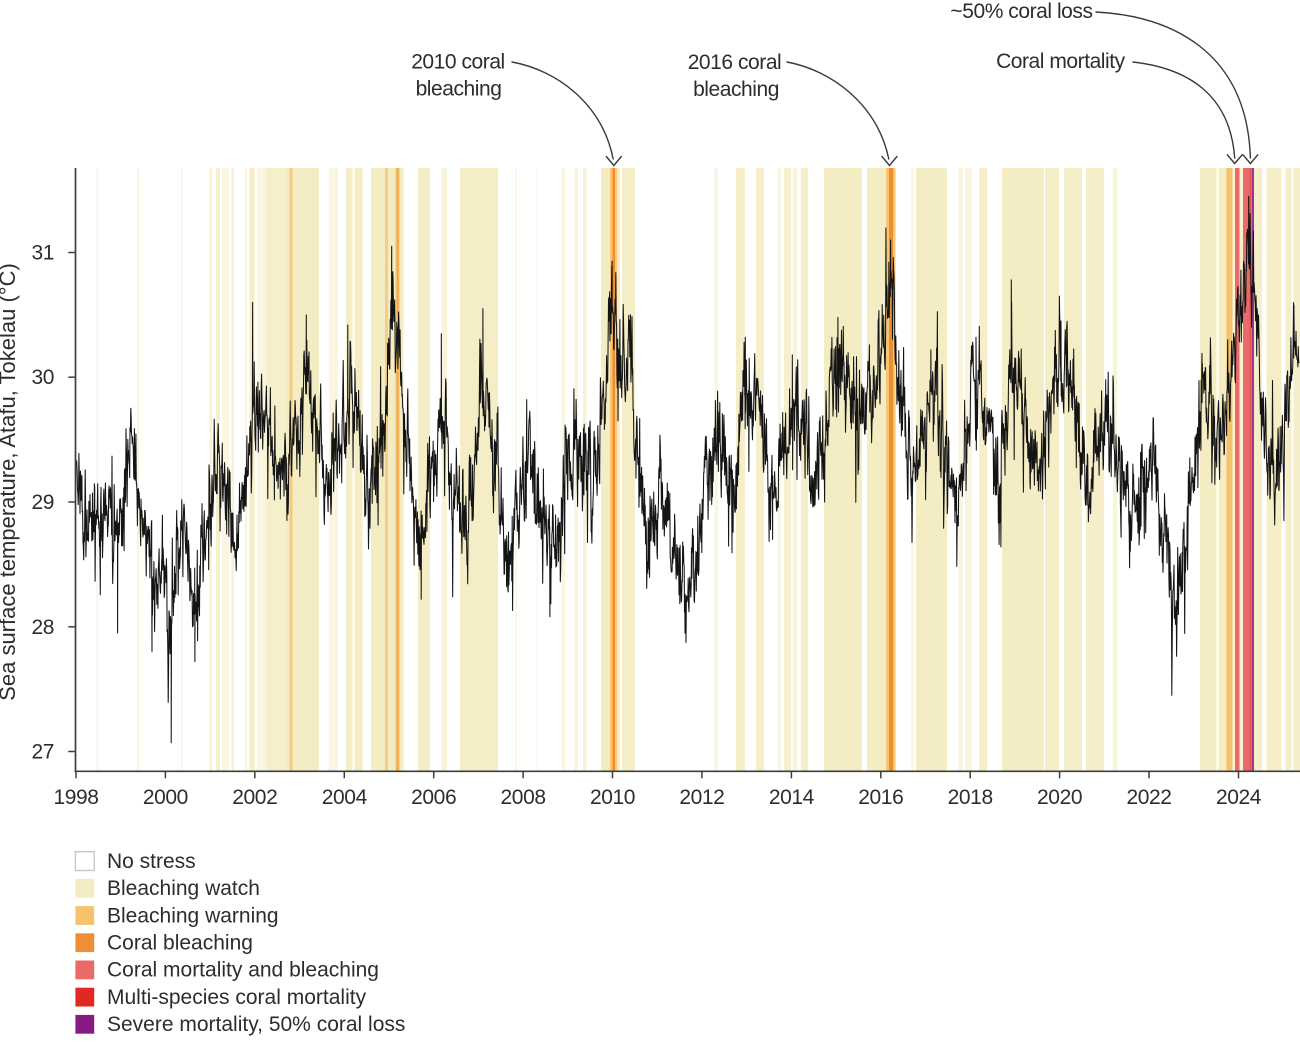 Image resolution: width=1300 pixels, height=1044 pixels. I want to click on svg-text: 2016 coral, so click(735, 62).